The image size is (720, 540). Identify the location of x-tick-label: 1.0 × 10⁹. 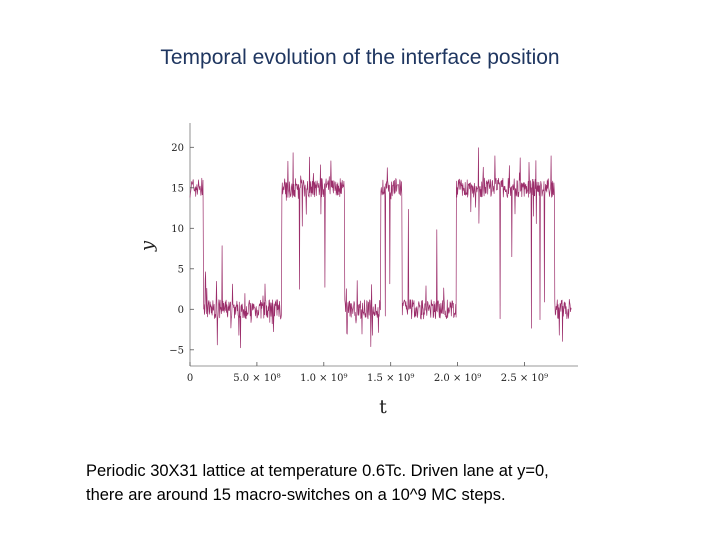
(323, 378).